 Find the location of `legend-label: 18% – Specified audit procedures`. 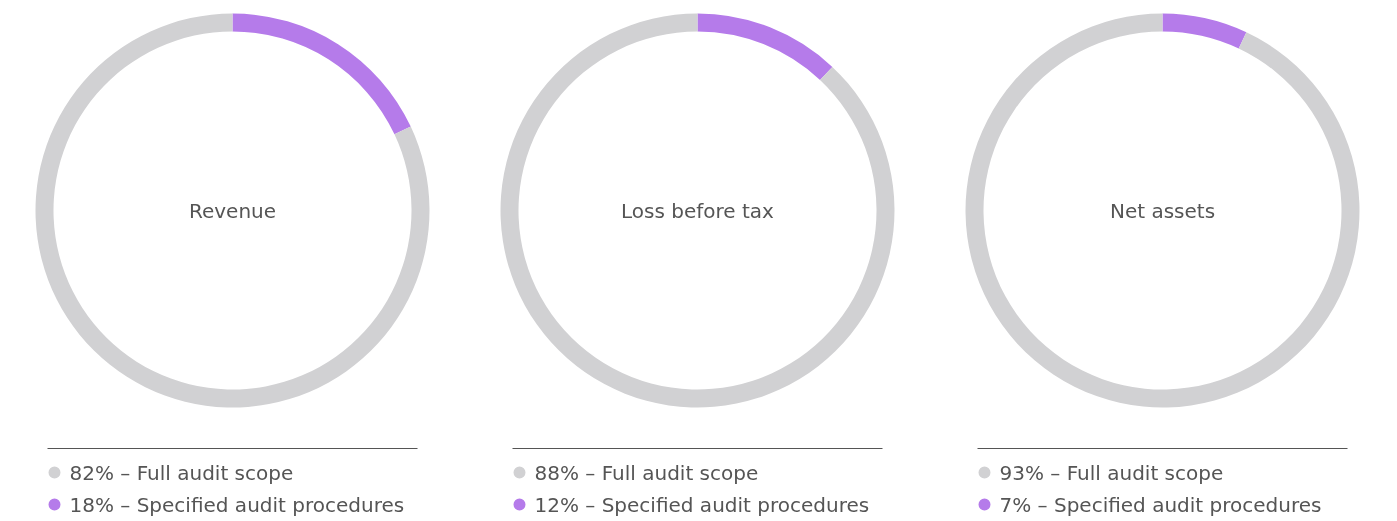

legend-label: 18% – Specified audit procedures is located at coordinates (237, 504).